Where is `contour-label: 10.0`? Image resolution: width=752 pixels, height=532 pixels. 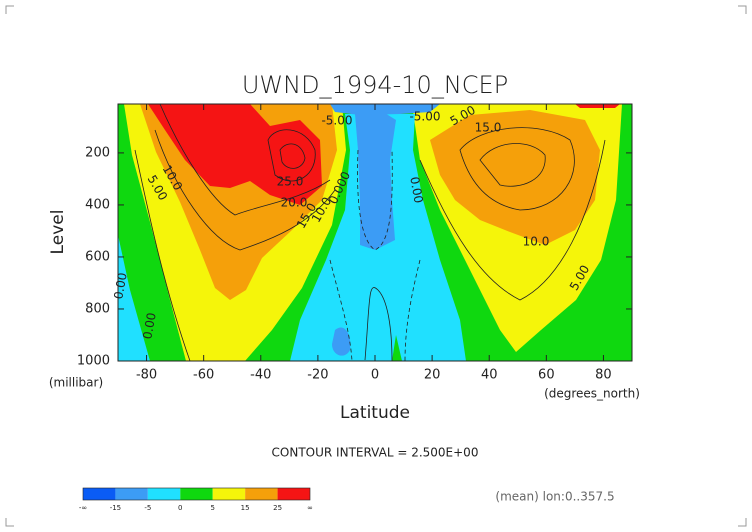
contour-label: 10.0 is located at coordinates (536, 242).